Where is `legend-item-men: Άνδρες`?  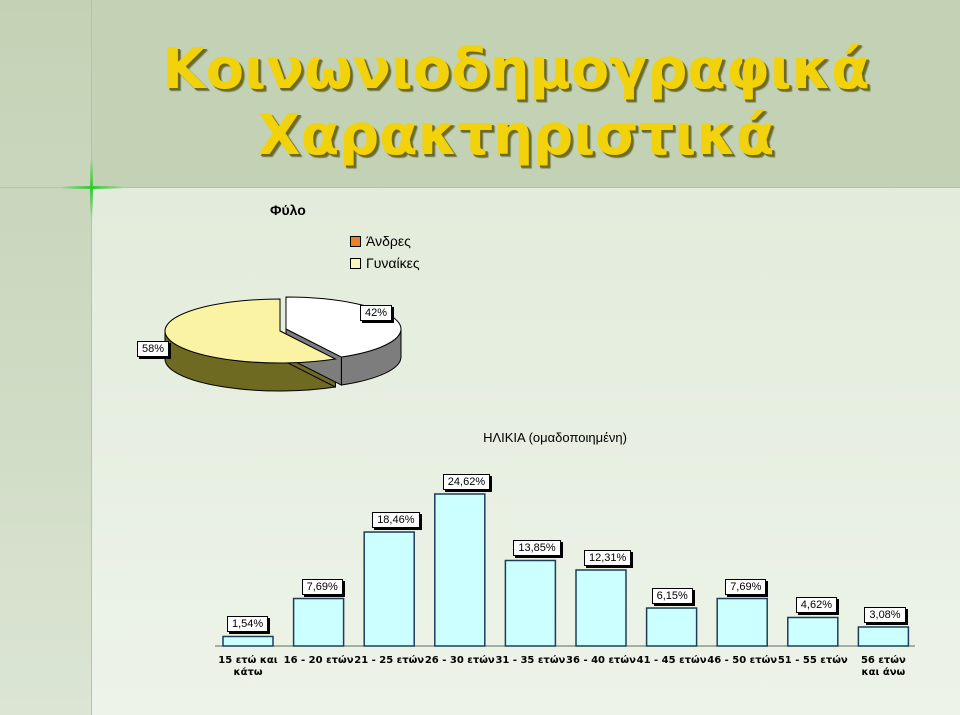
legend-item-men: Άνδρες is located at coordinates (380, 241).